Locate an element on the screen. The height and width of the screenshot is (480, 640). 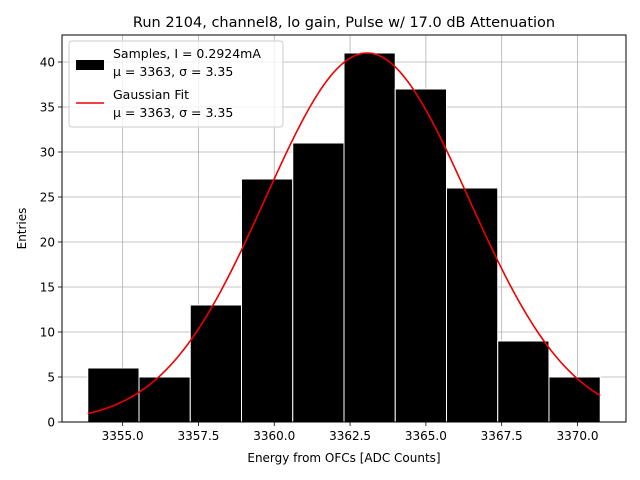
legend-fit-stats: μ = 3363, σ = 3.35 is located at coordinates (173, 112).